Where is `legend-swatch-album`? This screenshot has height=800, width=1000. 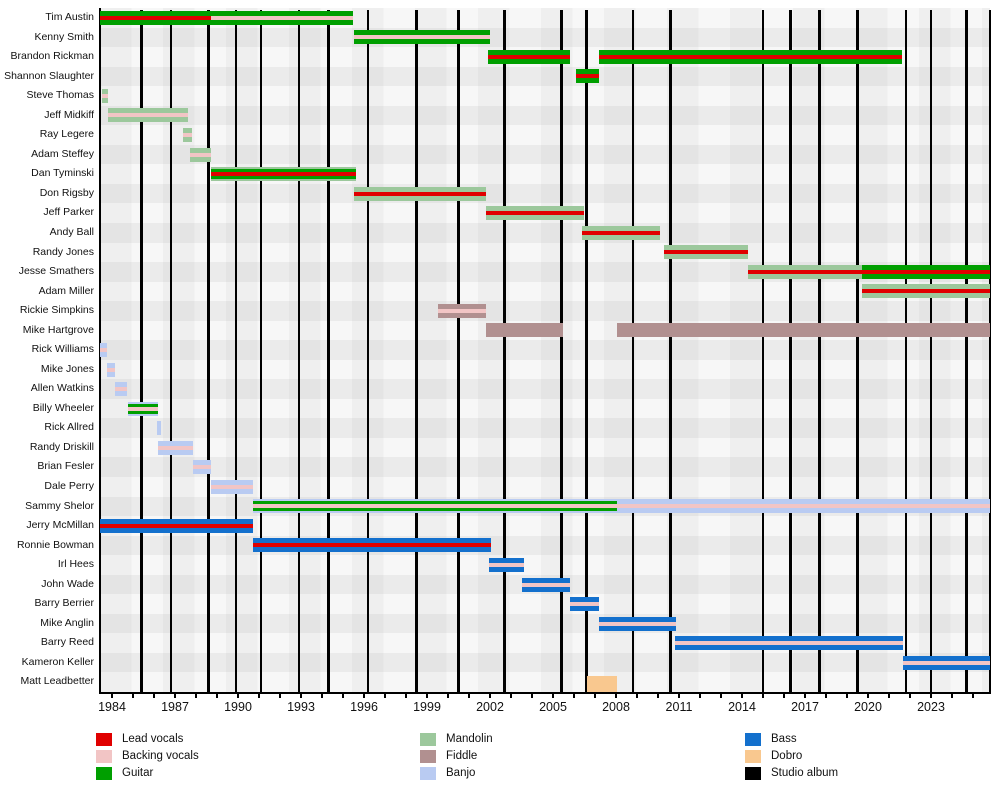 legend-swatch-album is located at coordinates (753, 773).